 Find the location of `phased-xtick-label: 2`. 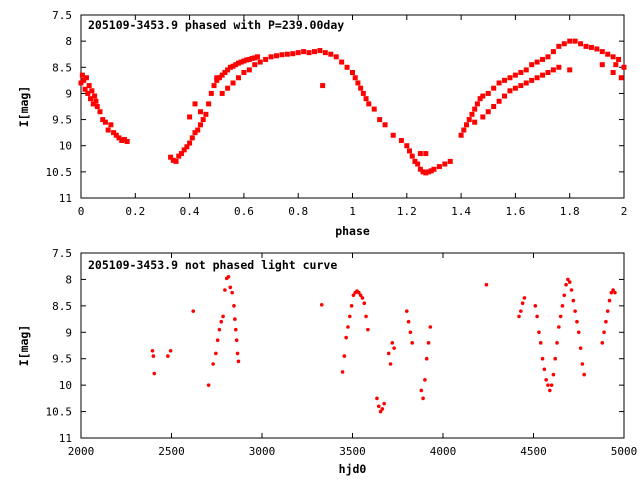

phased-xtick-label: 2 is located at coordinates (624, 211).